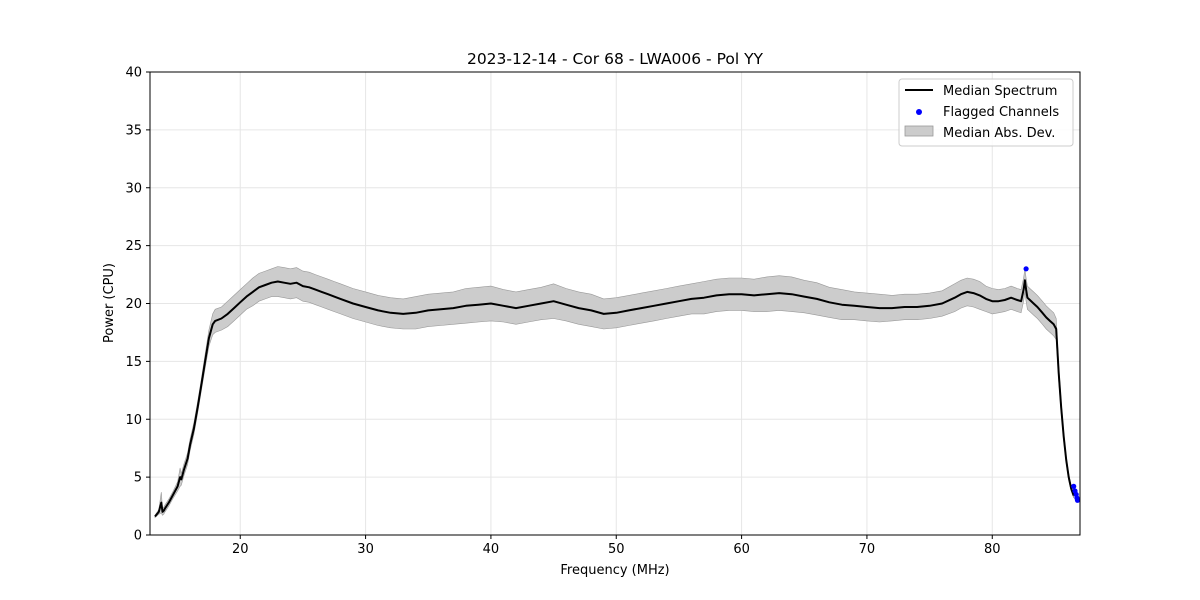 The width and height of the screenshot is (1200, 600). I want to click on x-axis-ticks: 20 30 40 50 60 70 80, so click(616, 546).